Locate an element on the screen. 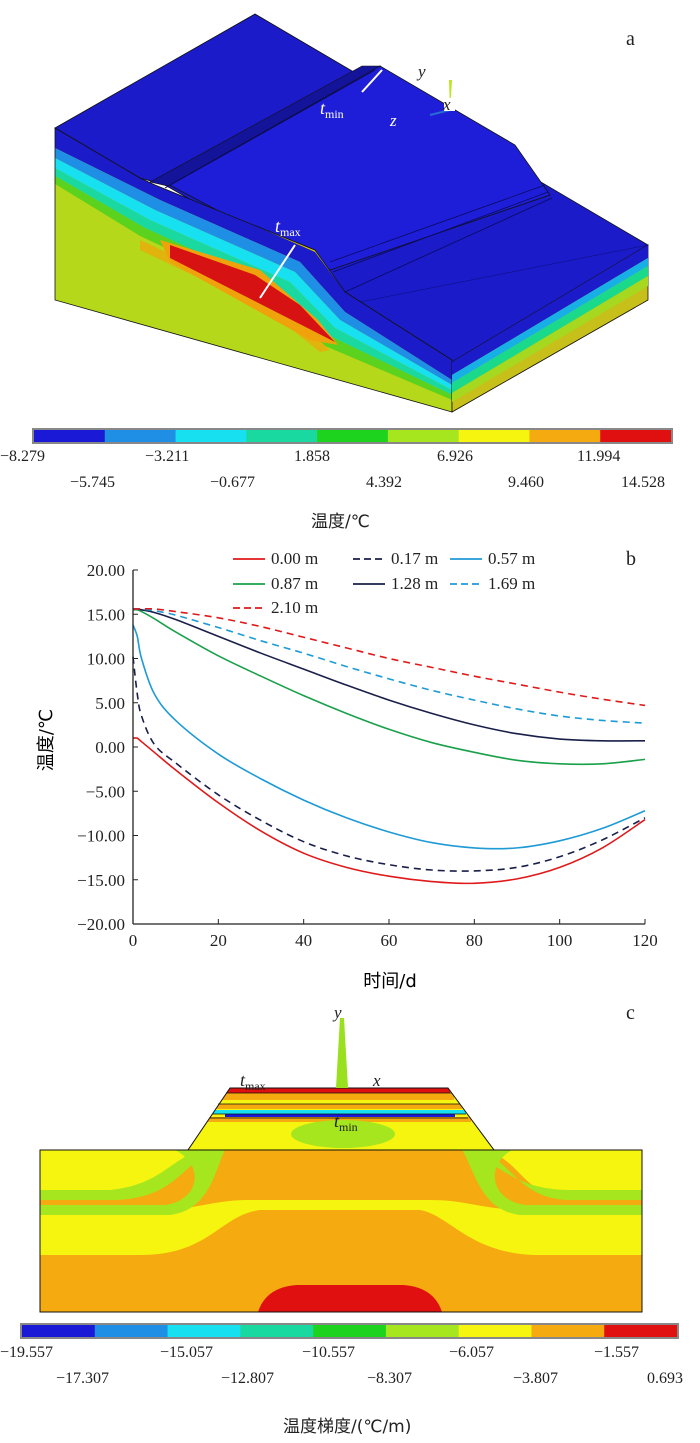  chart-y-tick-label: 0.00 is located at coordinates (110, 747).